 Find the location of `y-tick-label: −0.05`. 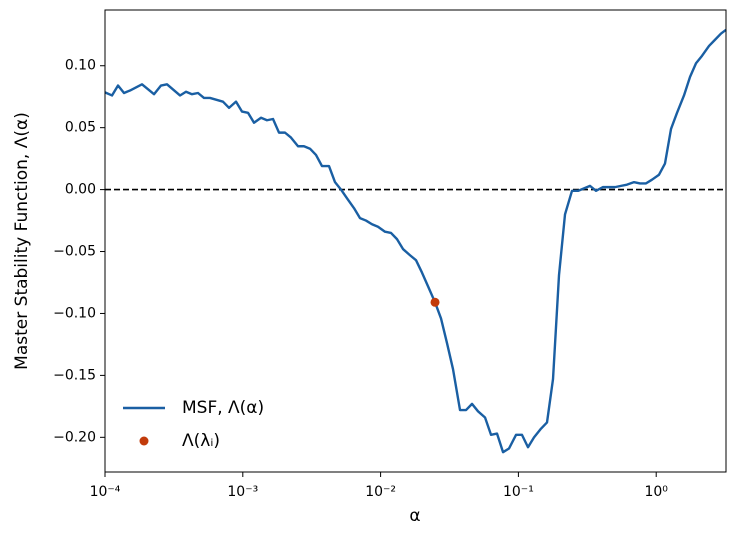

y-tick-label: −0.05 is located at coordinates (74, 252).